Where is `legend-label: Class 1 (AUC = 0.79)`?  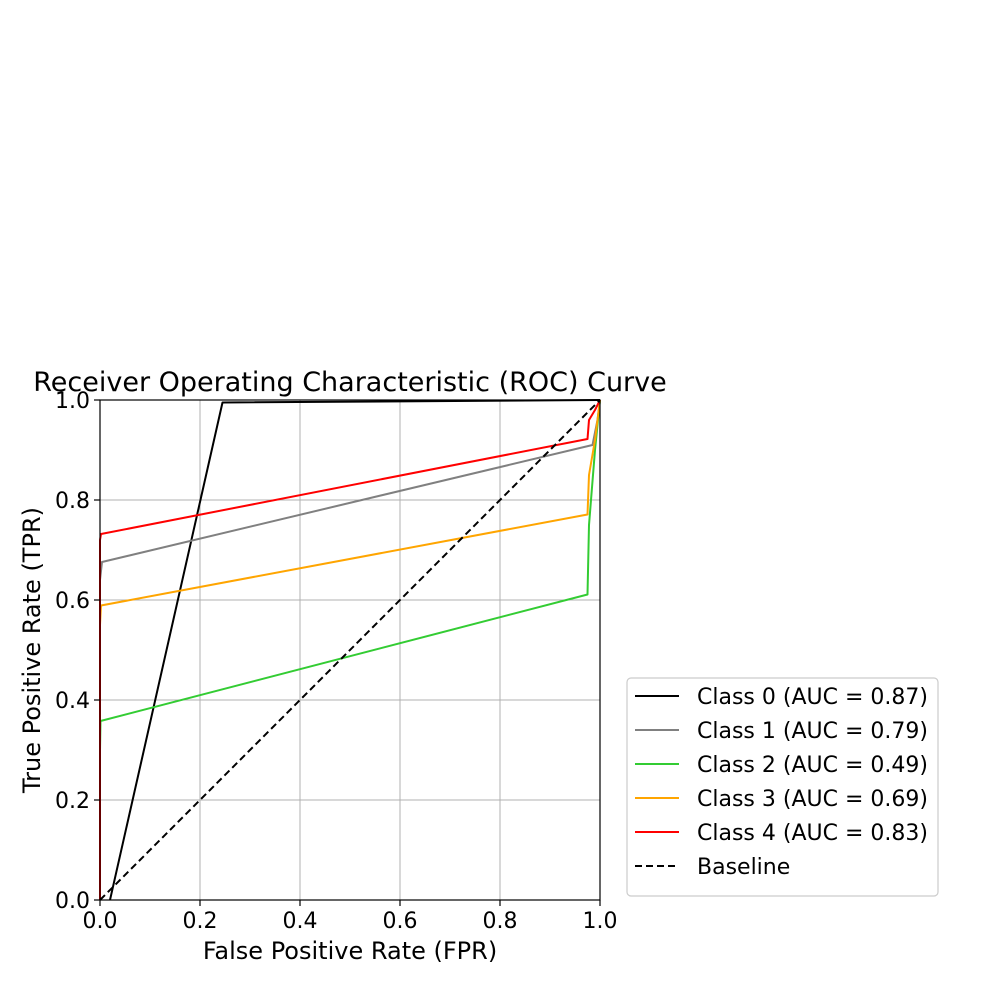
legend-label: Class 1 (AUC = 0.79) is located at coordinates (812, 731).